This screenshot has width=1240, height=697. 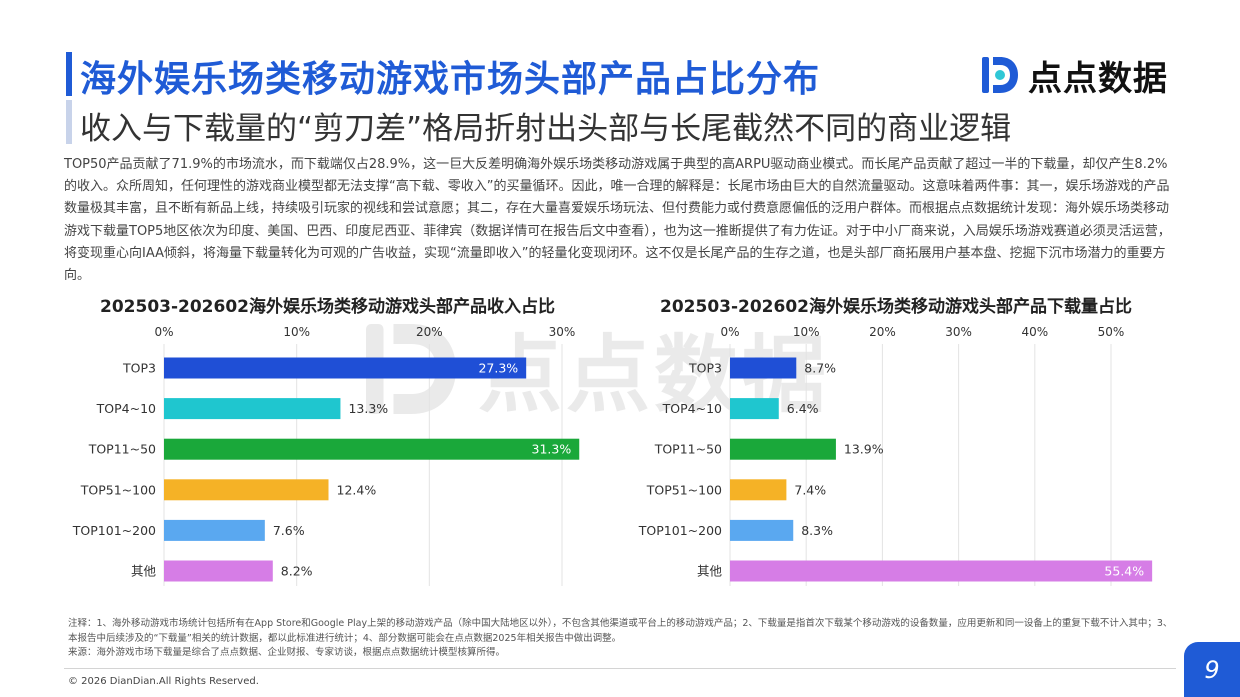 What do you see at coordinates (450, 79) in the screenshot?
I see `page-title: 海外娱乐场类移动游戏市场头部产品占比分布` at bounding box center [450, 79].